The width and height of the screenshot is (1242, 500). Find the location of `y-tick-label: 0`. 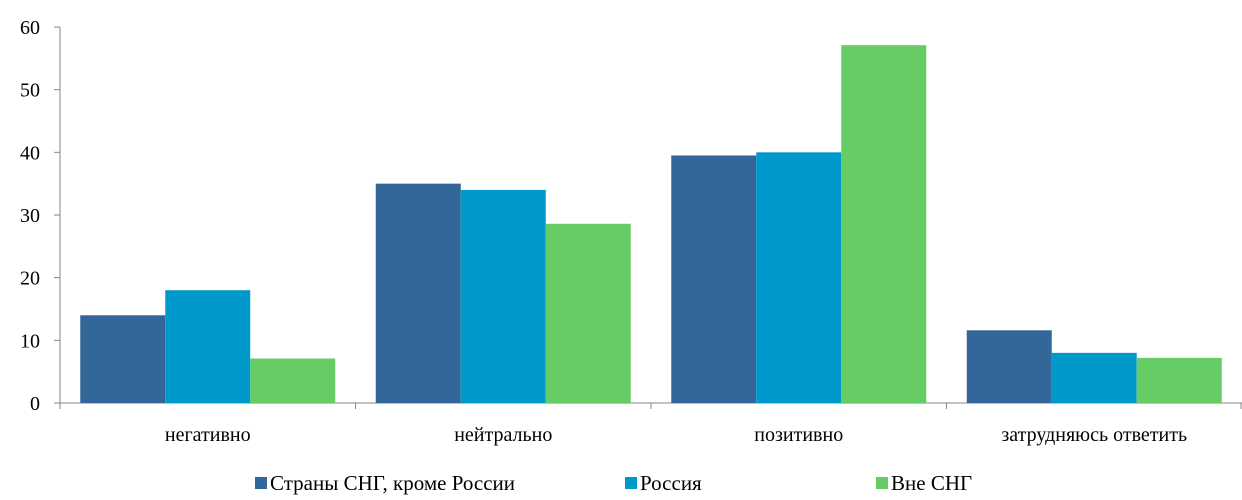

y-tick-label: 0 is located at coordinates (35, 404).